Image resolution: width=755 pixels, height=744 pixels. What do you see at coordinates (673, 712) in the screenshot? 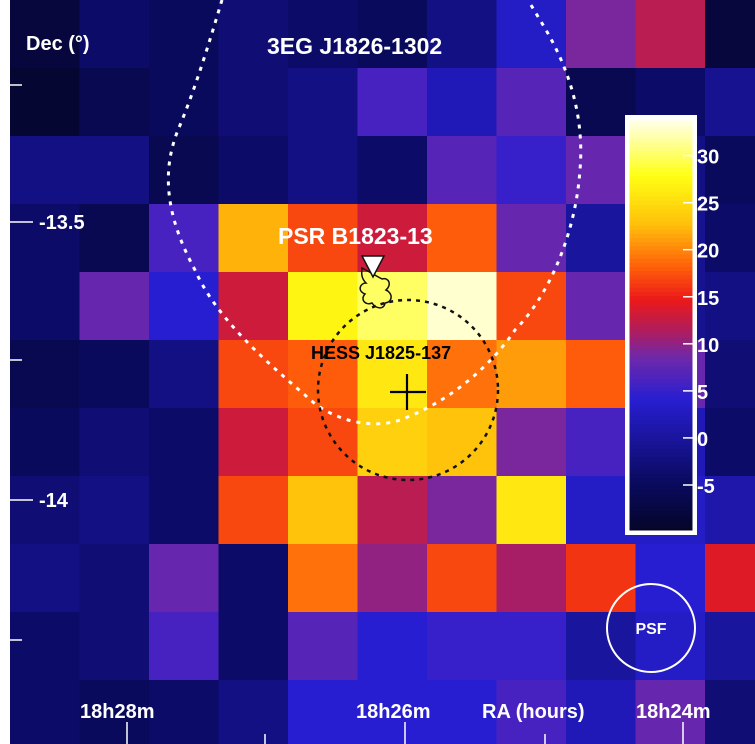
I see `x-tick-label-2: 18h24m` at bounding box center [673, 712].